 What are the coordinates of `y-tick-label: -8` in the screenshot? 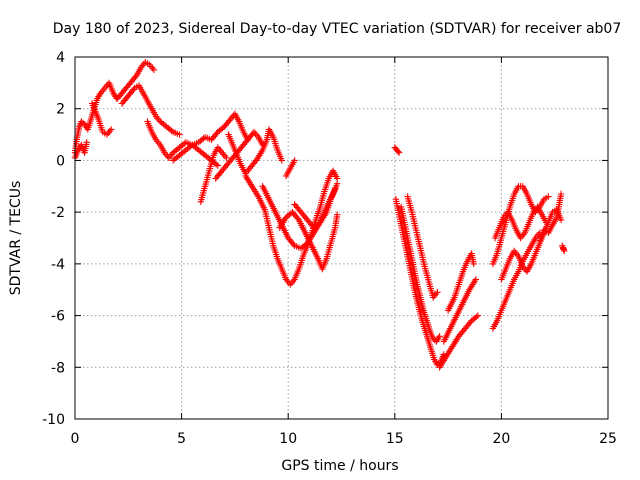 It's located at (58, 368).